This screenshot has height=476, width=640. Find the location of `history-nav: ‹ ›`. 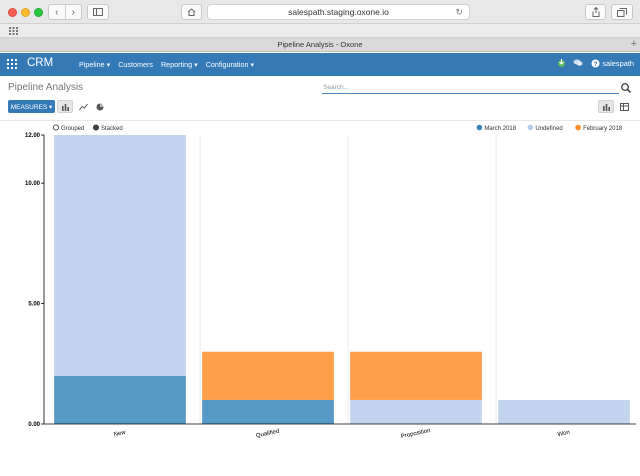

history-nav: ‹ › is located at coordinates (65, 12).